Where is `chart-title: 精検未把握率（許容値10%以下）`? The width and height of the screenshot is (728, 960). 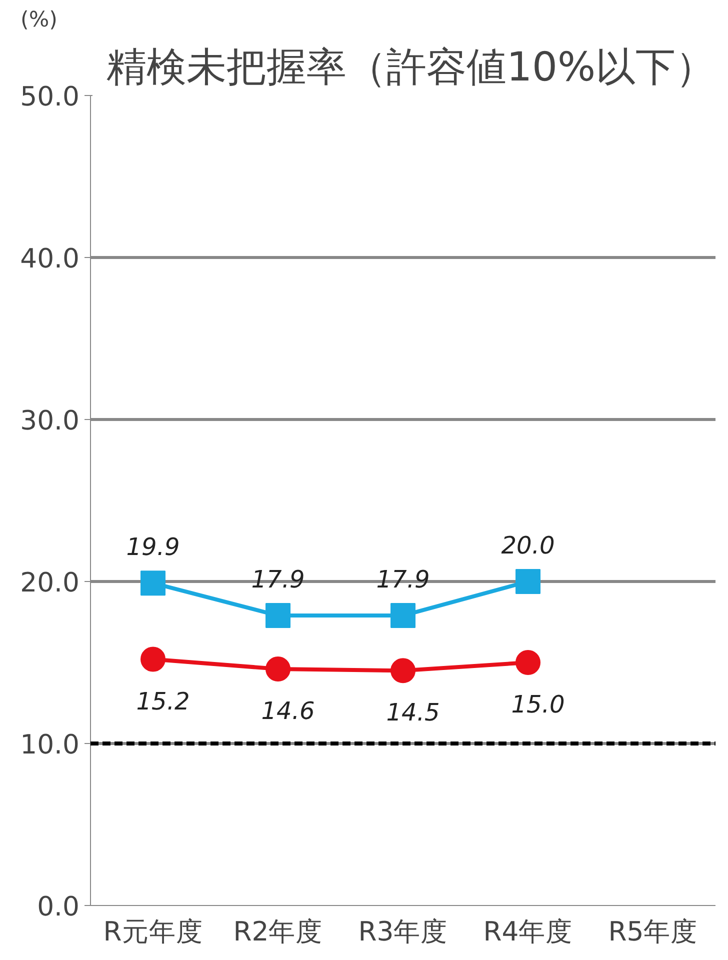 chart-title: 精検未把握率（許容値10%以下） is located at coordinates (411, 67).